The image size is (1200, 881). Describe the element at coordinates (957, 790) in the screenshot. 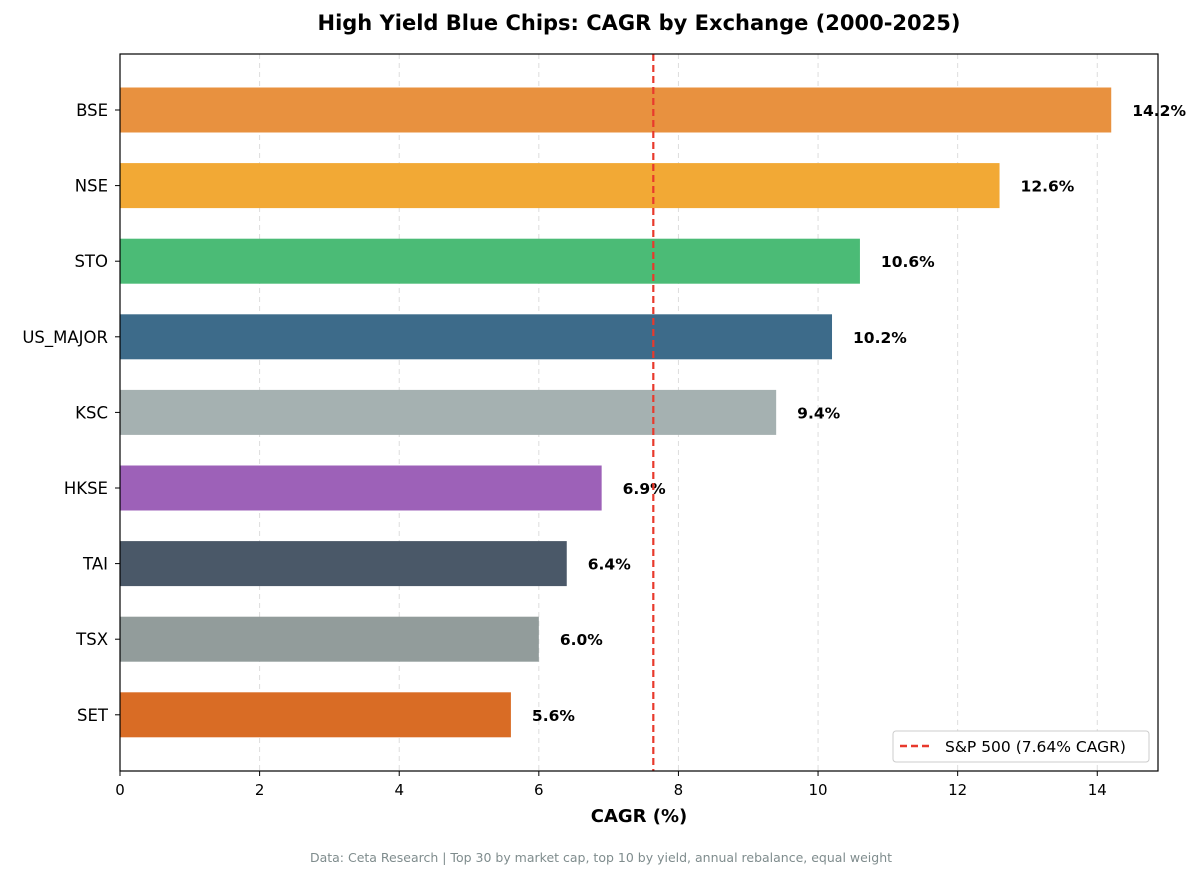

I see `x-tick-label: 12` at that location.